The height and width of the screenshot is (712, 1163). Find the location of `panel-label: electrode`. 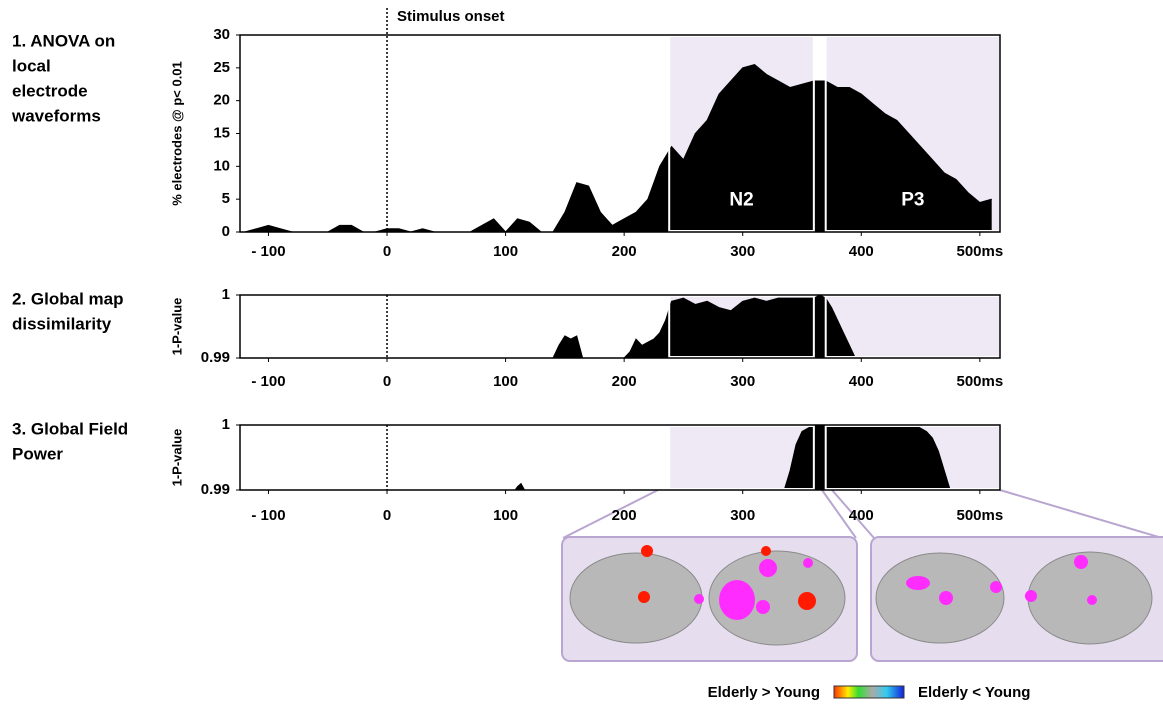

panel-label: electrode is located at coordinates (50, 90).